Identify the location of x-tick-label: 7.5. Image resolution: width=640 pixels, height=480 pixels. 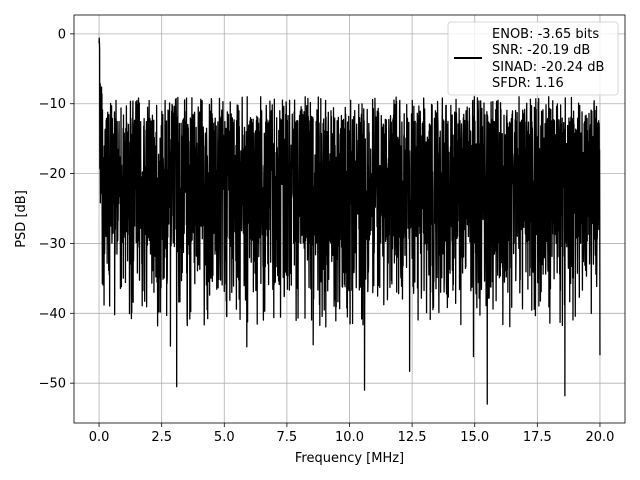
(287, 437).